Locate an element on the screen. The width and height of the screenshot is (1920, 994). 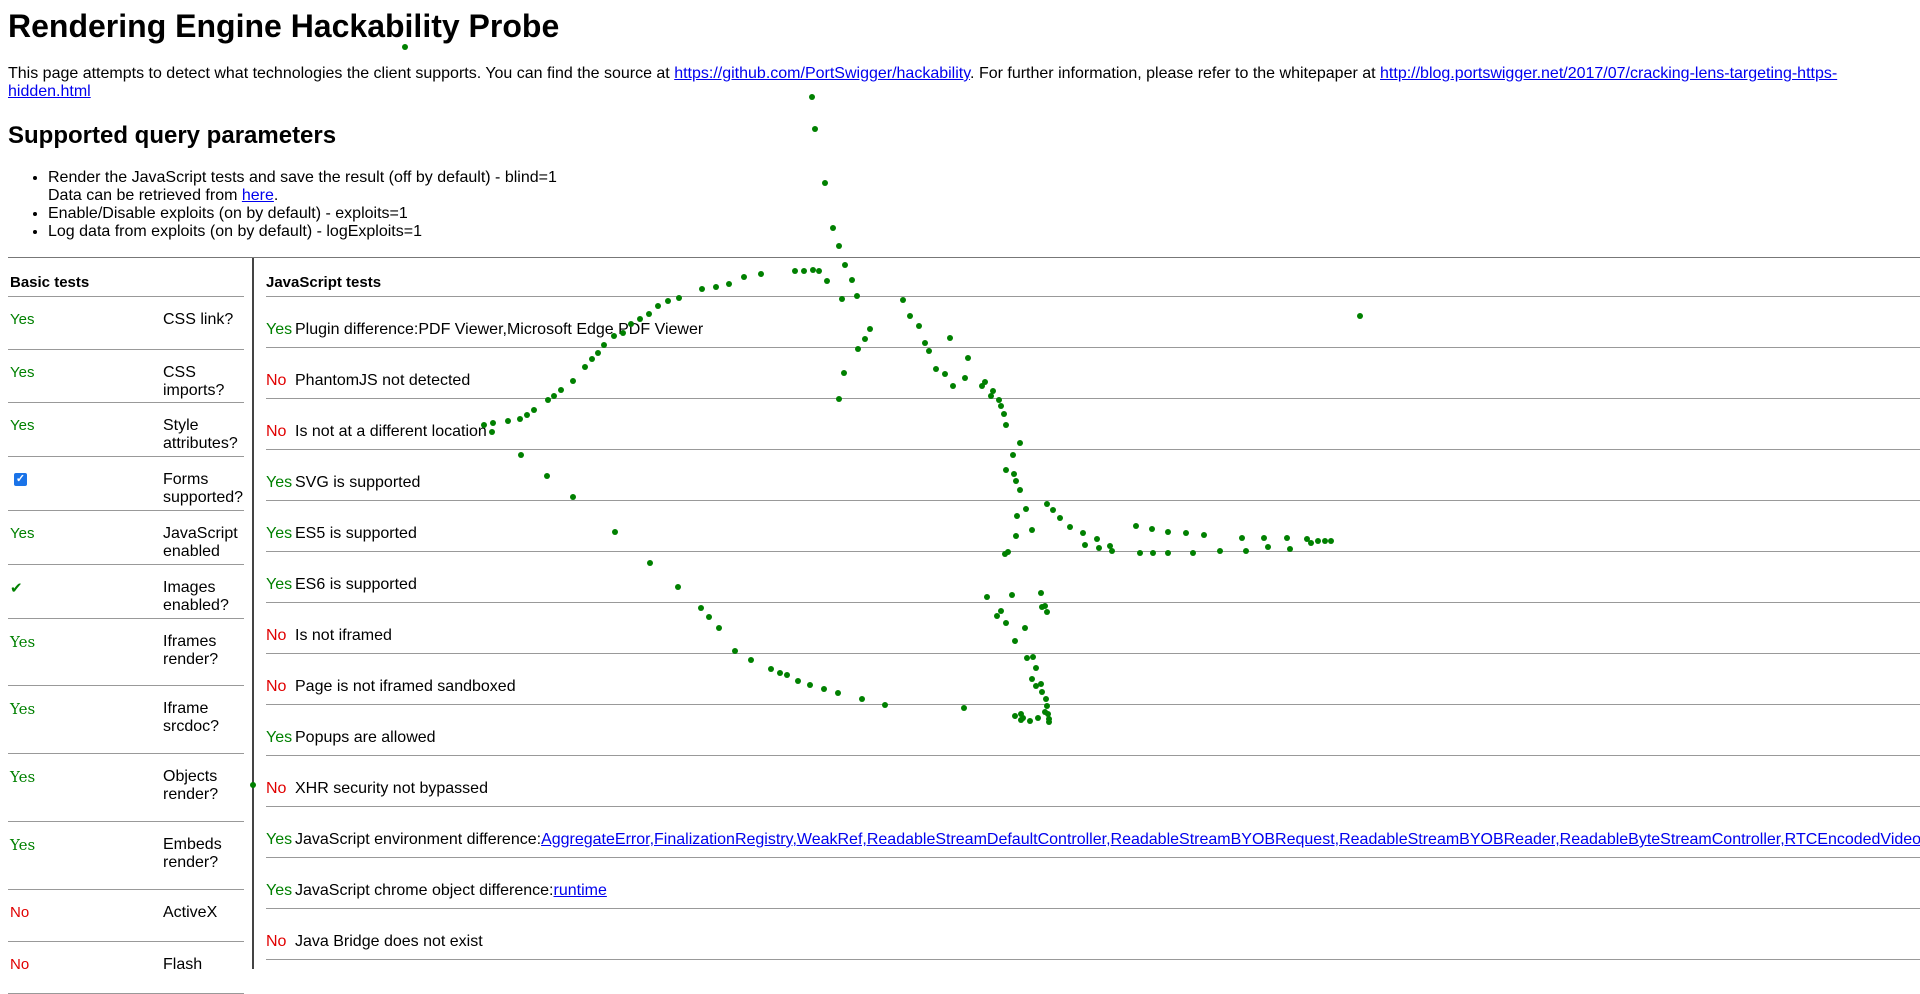
js-test-link: runtime is located at coordinates (580, 890).